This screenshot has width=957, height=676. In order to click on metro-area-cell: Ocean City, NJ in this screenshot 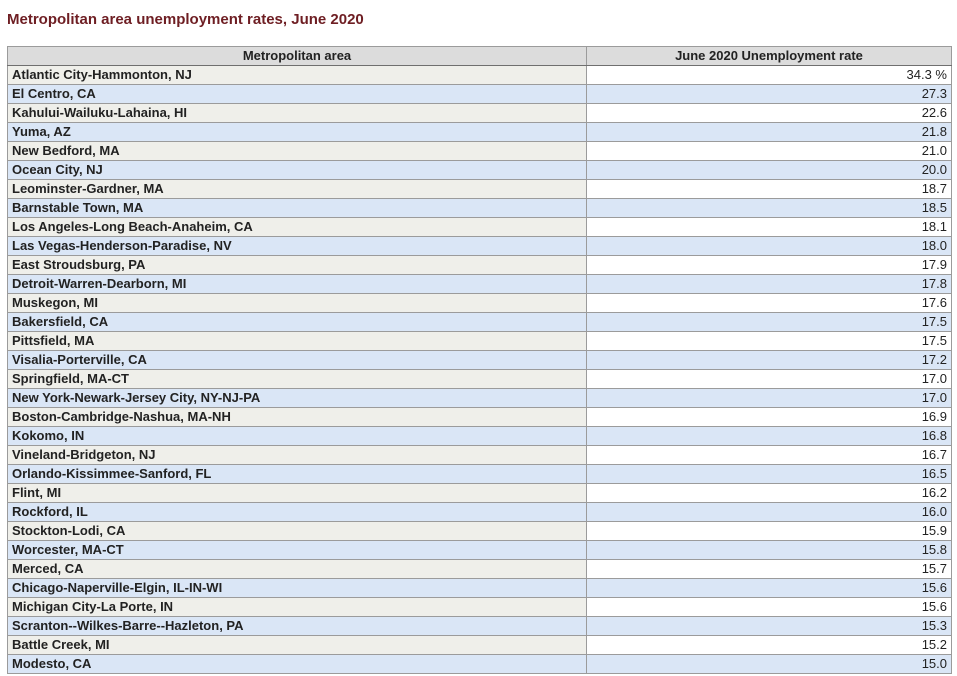, I will do `click(297, 170)`.